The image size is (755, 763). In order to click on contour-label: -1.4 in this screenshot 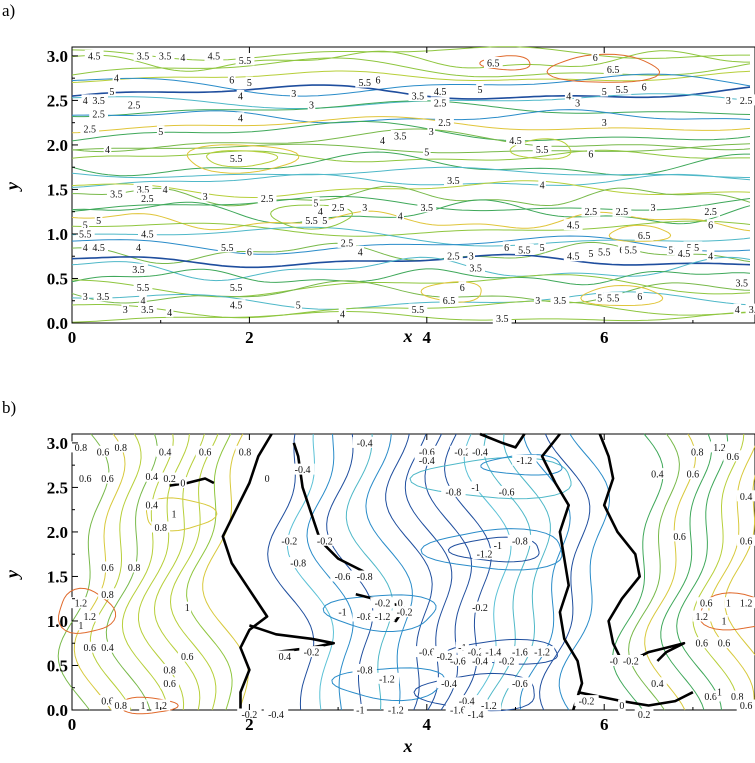, I will do `click(476, 715)`.